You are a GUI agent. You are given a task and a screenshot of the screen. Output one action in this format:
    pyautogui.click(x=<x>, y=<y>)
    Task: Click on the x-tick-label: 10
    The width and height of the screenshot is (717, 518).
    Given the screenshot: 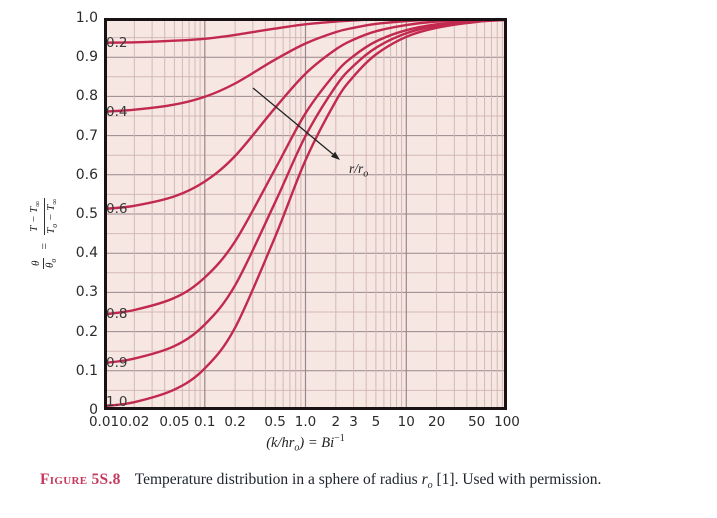 What is the action you would take?
    pyautogui.click(x=406, y=422)
    